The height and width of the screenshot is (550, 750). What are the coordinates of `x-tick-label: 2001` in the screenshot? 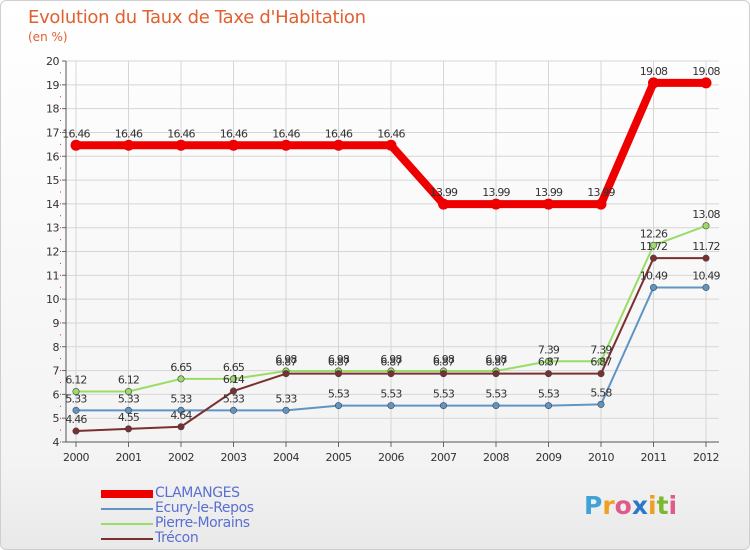 It's located at (129, 457).